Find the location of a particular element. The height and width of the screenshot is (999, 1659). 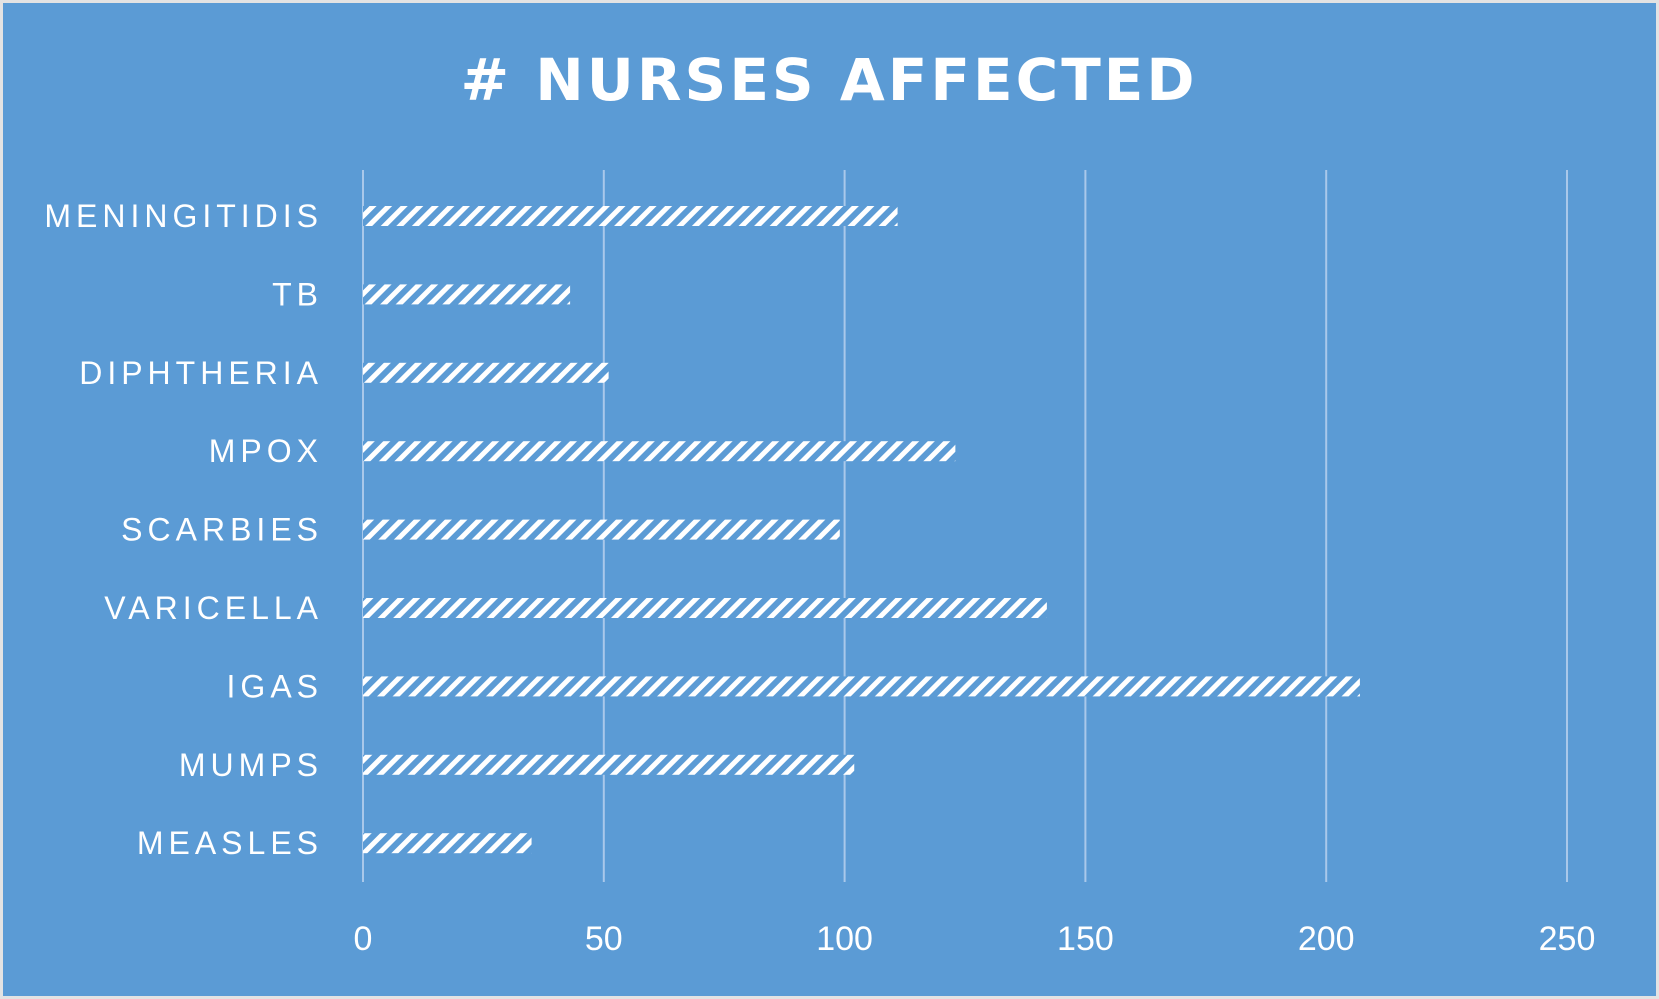

bar-scarbies is located at coordinates (601, 529).